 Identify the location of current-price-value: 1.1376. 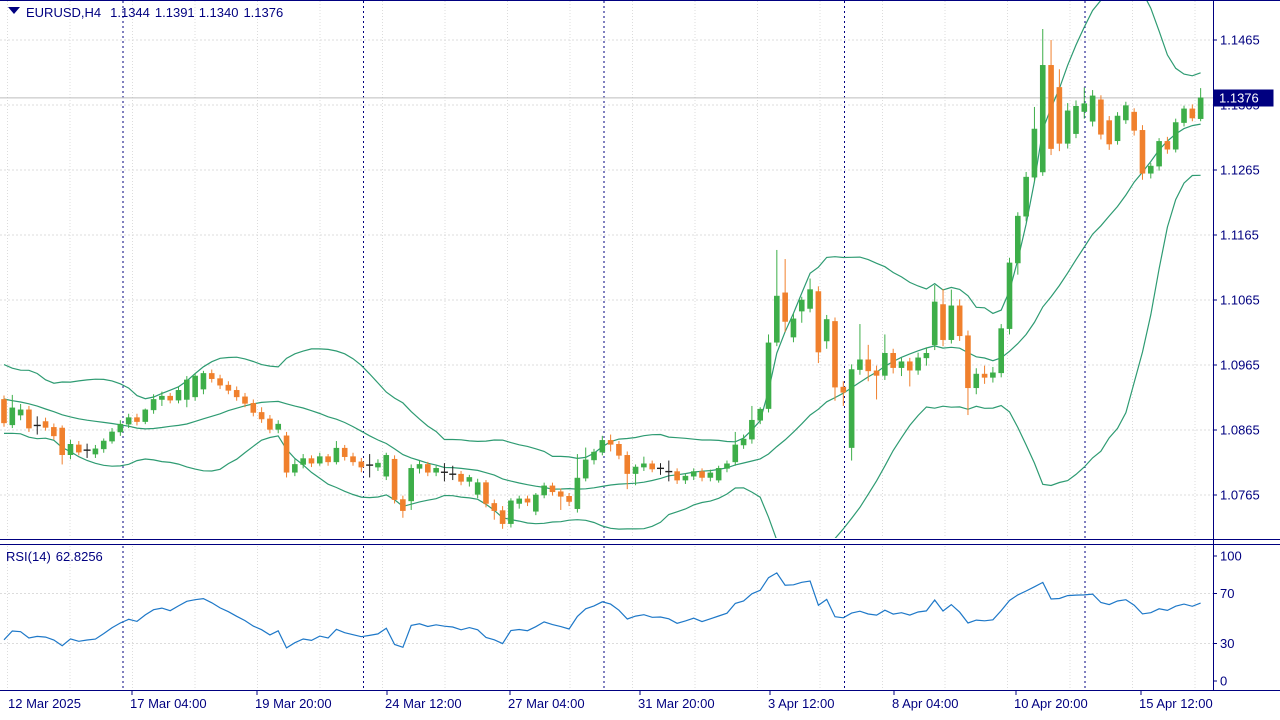
(1239, 98).